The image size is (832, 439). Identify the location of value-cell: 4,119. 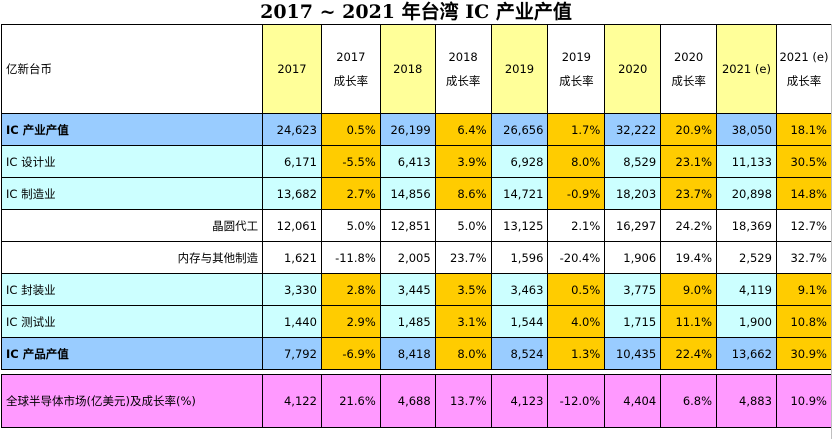
(746, 289).